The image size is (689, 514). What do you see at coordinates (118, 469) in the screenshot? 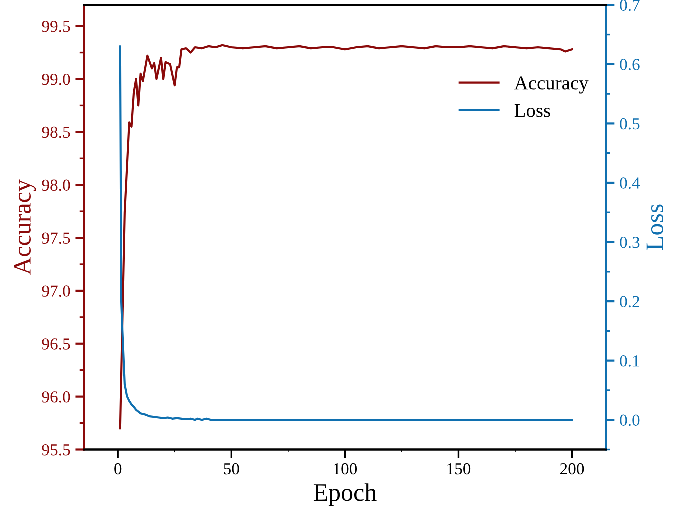
I see `x-tick-label: 0` at bounding box center [118, 469].